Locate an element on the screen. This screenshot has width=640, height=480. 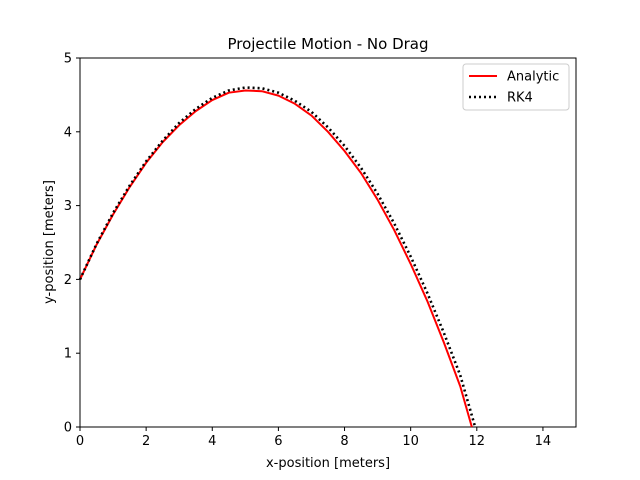
legend-label-analytic: Analytic is located at coordinates (533, 77).